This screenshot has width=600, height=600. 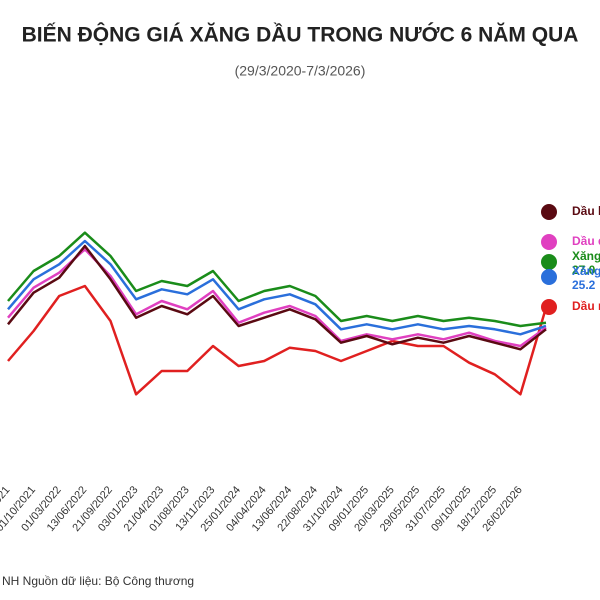 What do you see at coordinates (586, 211) in the screenshot?
I see `legend-label: Dầu l` at bounding box center [586, 211].